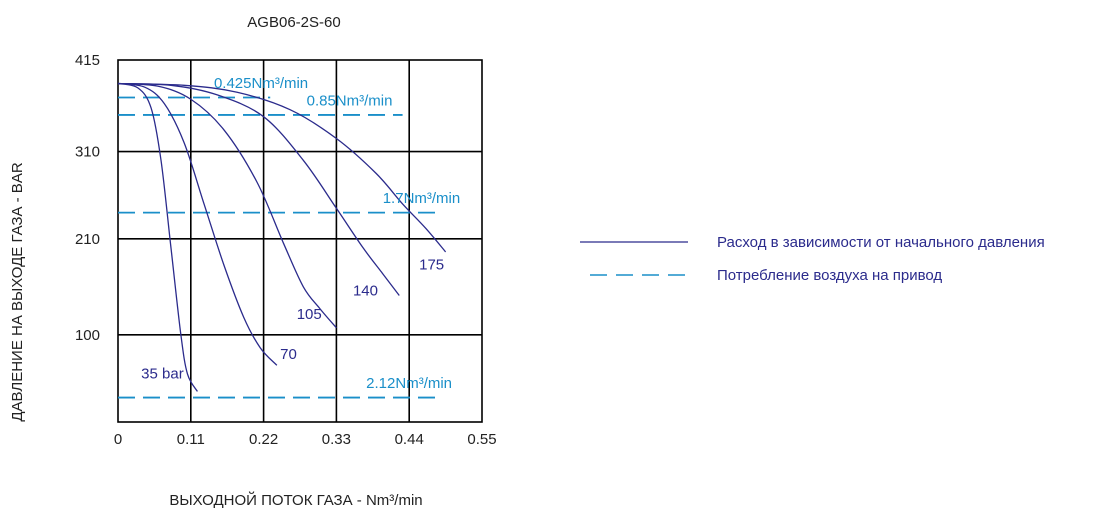 The height and width of the screenshot is (511, 1099). Describe the element at coordinates (309, 314) in the screenshot. I see `curve-label: 105` at that location.